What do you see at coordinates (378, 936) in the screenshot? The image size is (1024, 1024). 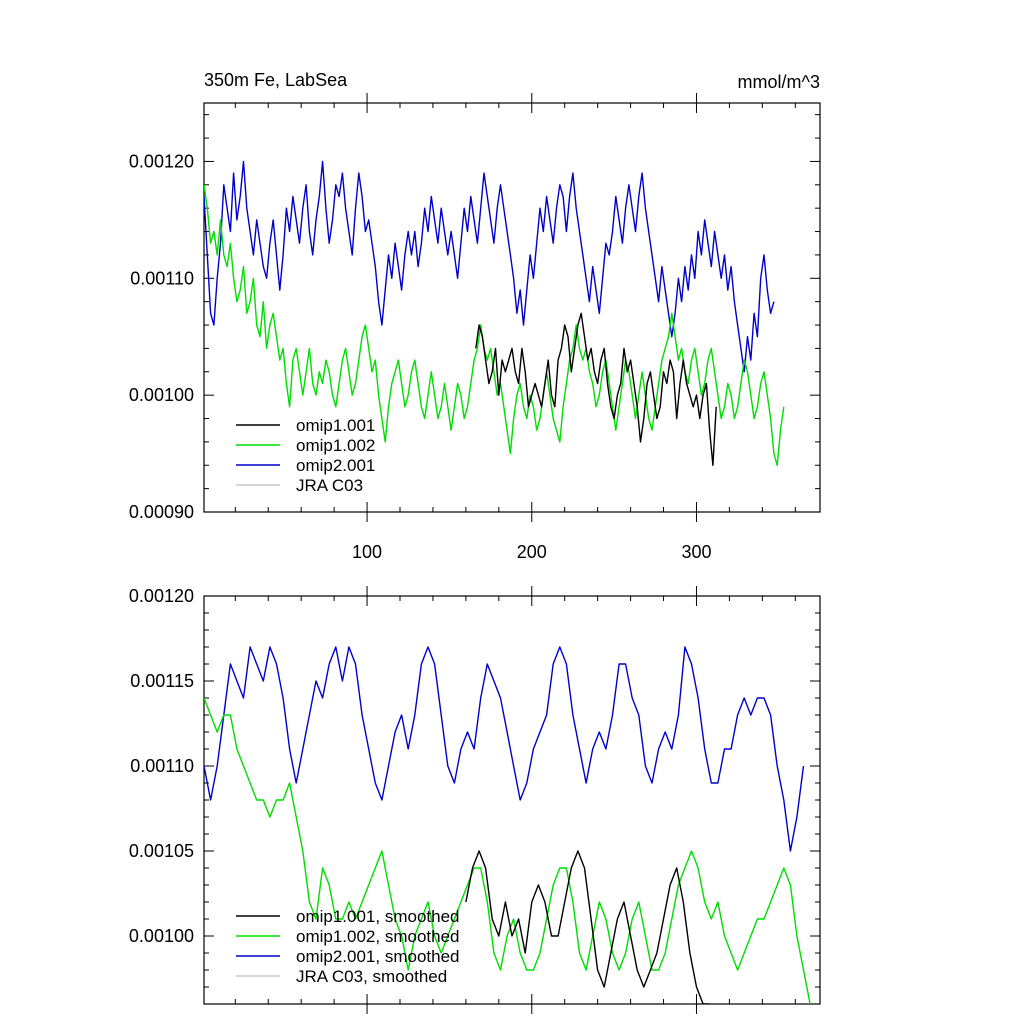 I see `legend-label: omip1.002, smoothed` at bounding box center [378, 936].